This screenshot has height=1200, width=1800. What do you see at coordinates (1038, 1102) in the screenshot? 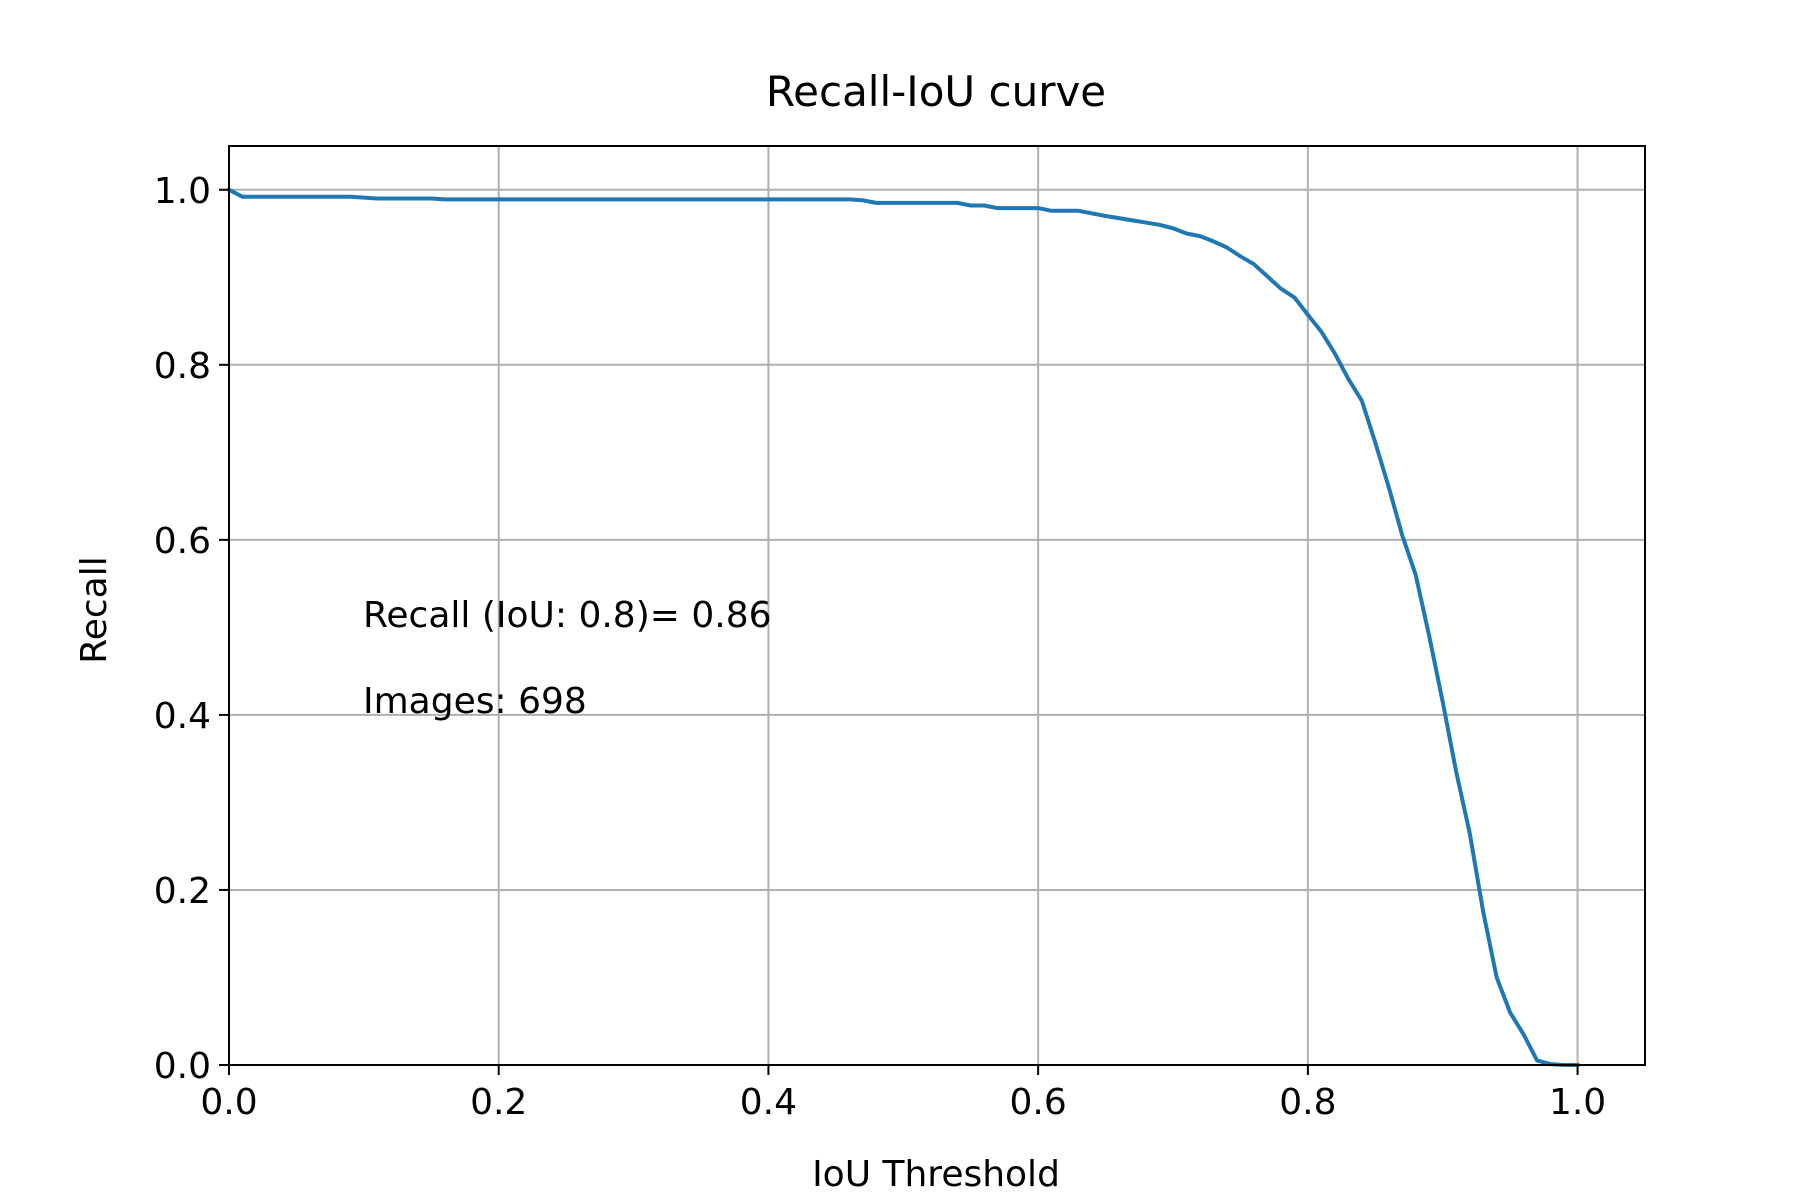
I see `x-tick-label: 0.6` at bounding box center [1038, 1102].